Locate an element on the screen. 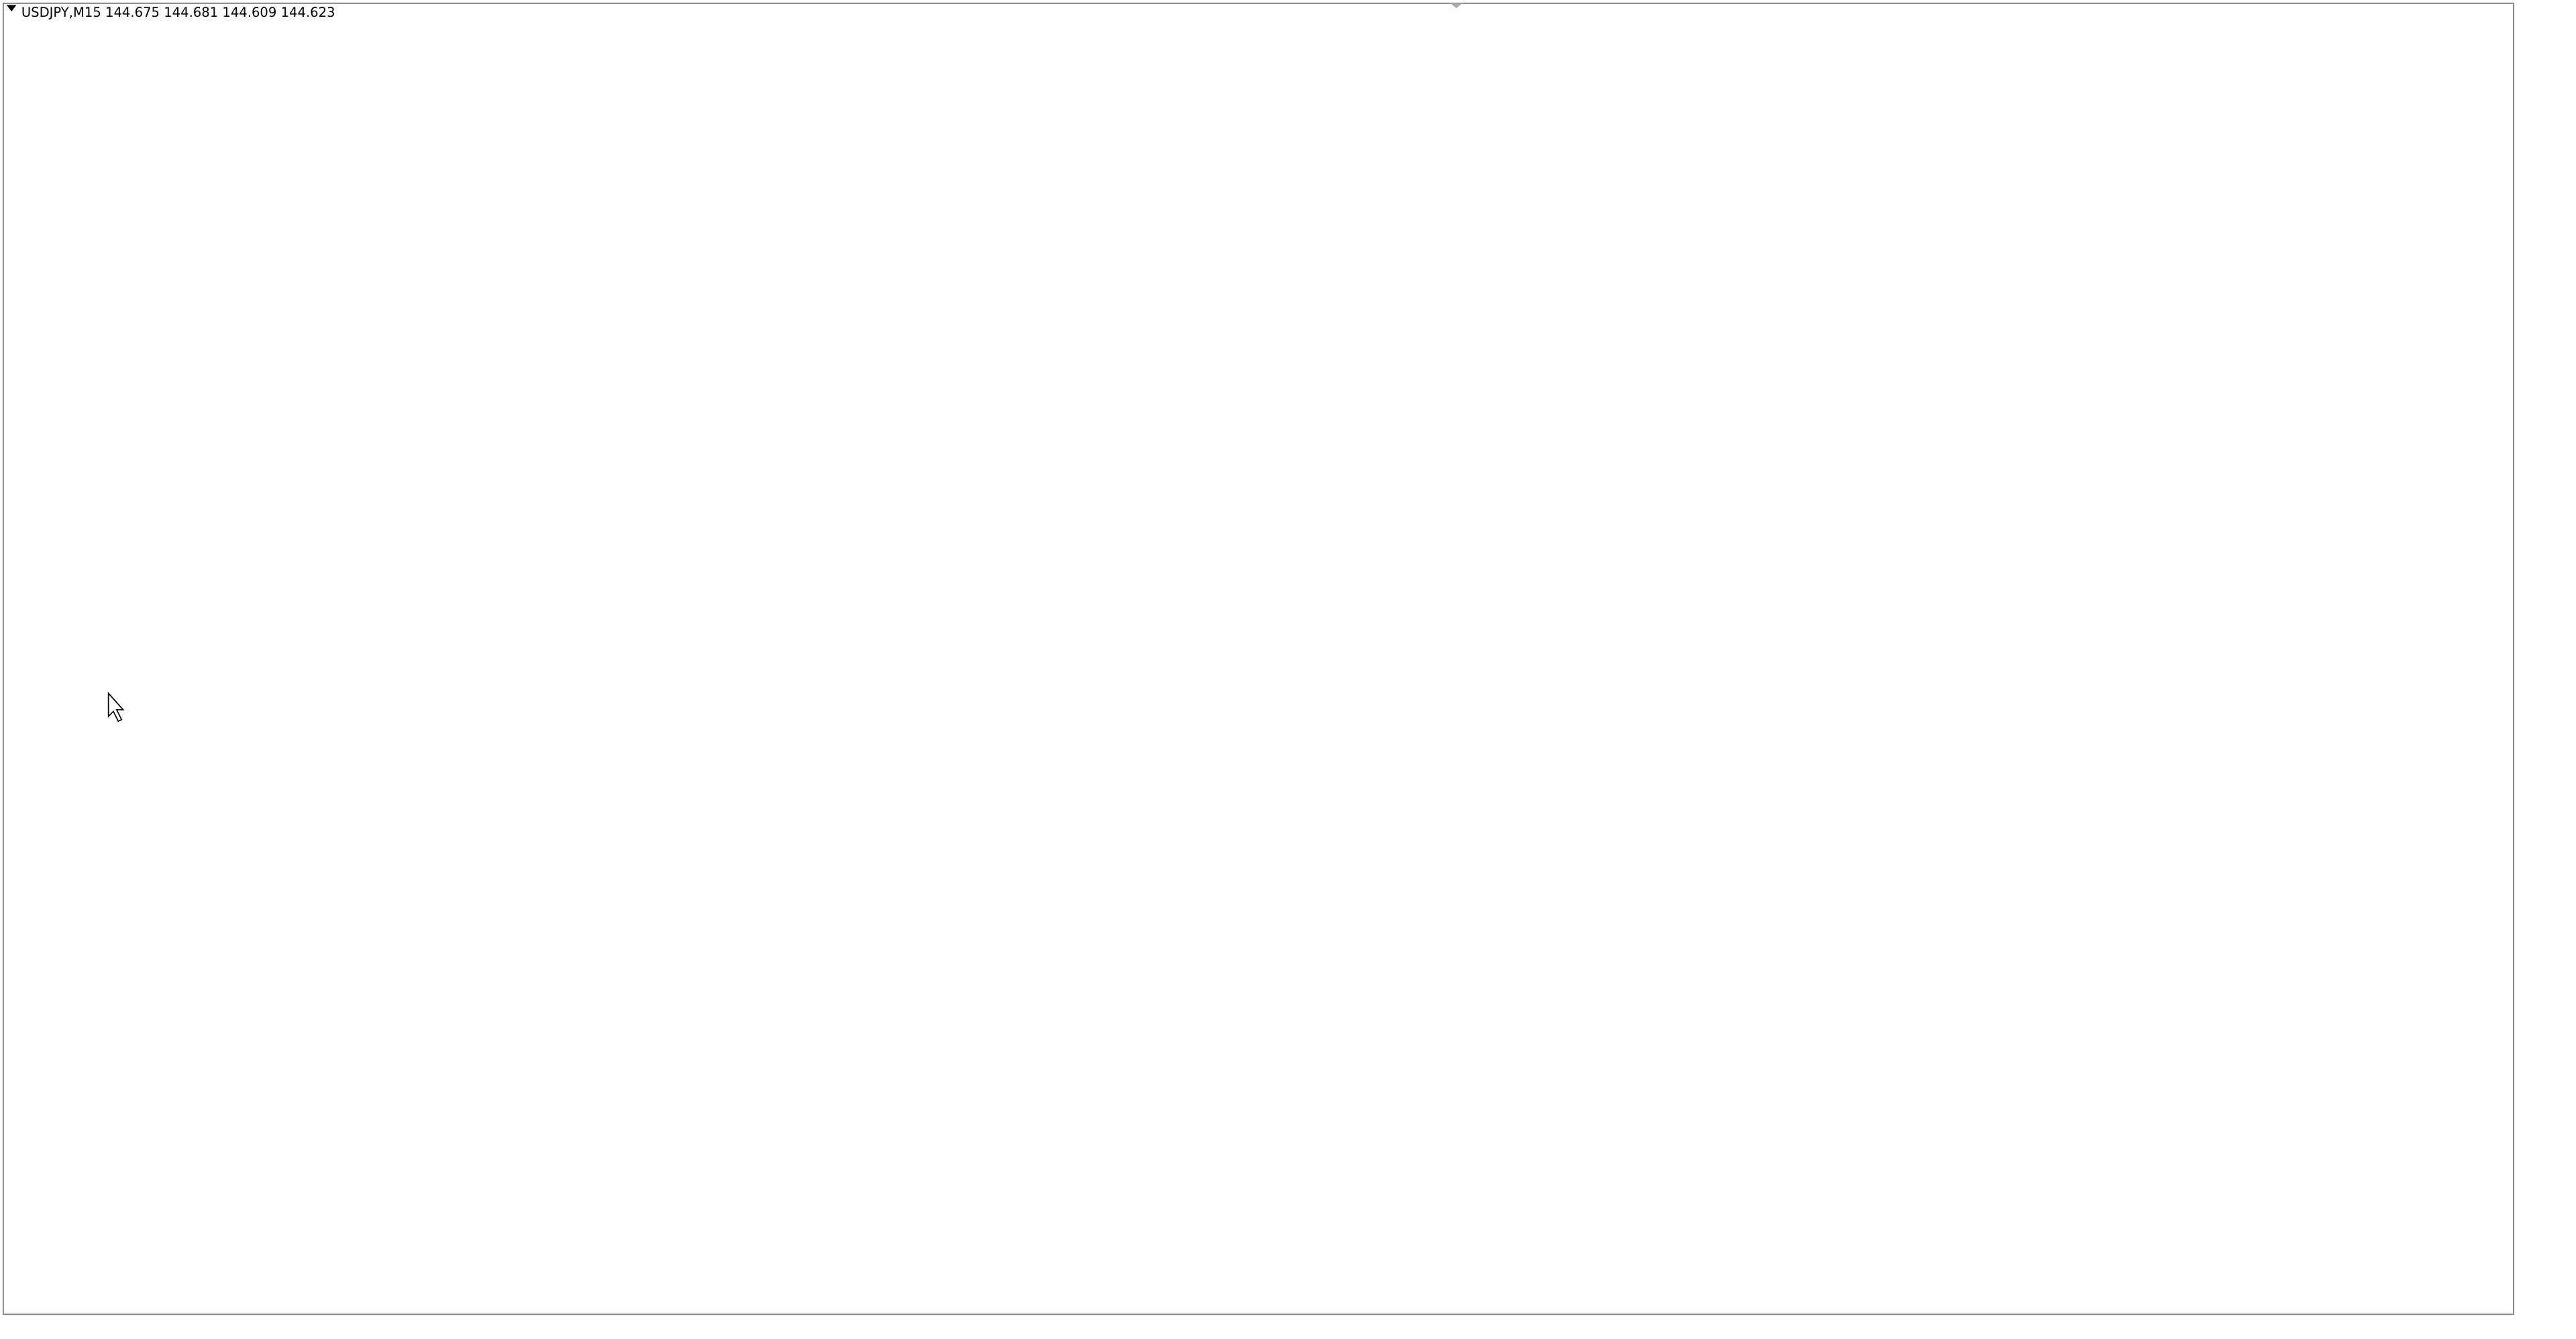 The width and height of the screenshot is (2576, 1339). shift-marker is located at coordinates (1456, 6).